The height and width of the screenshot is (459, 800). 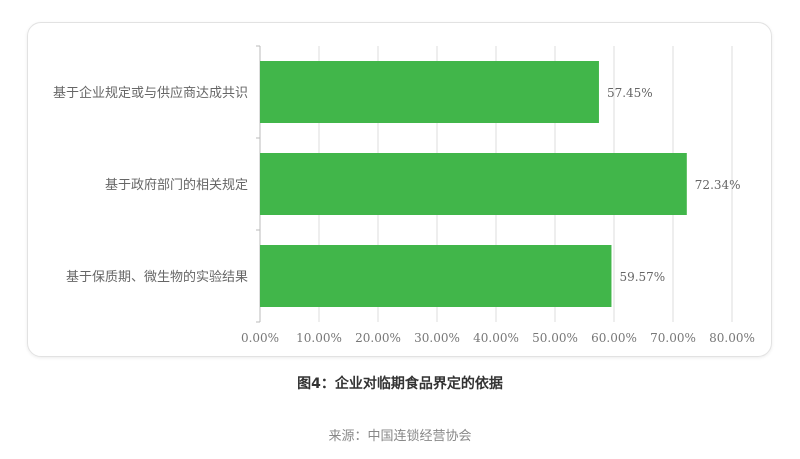 What do you see at coordinates (732, 338) in the screenshot?
I see `x-tick-label: 80.00%` at bounding box center [732, 338].